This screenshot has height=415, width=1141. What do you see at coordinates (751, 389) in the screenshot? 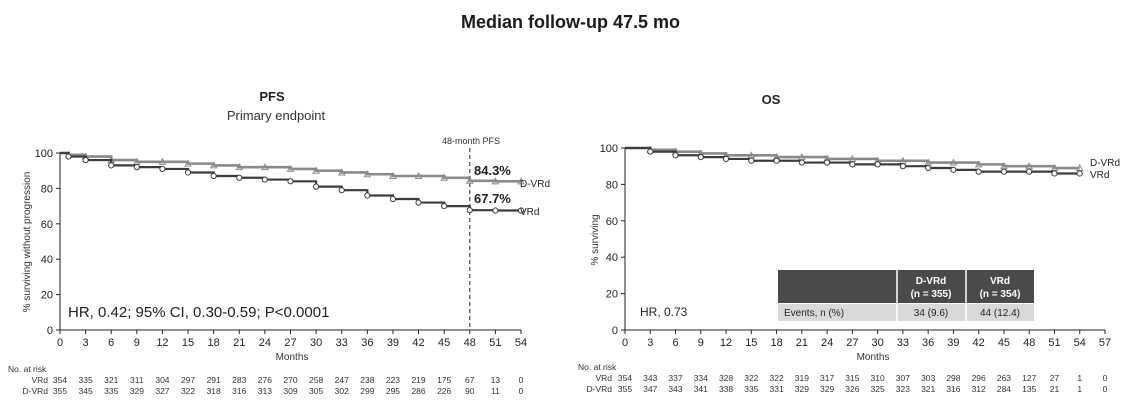
I see `panel1-risk-value-d-vrd: 335` at bounding box center [751, 389].